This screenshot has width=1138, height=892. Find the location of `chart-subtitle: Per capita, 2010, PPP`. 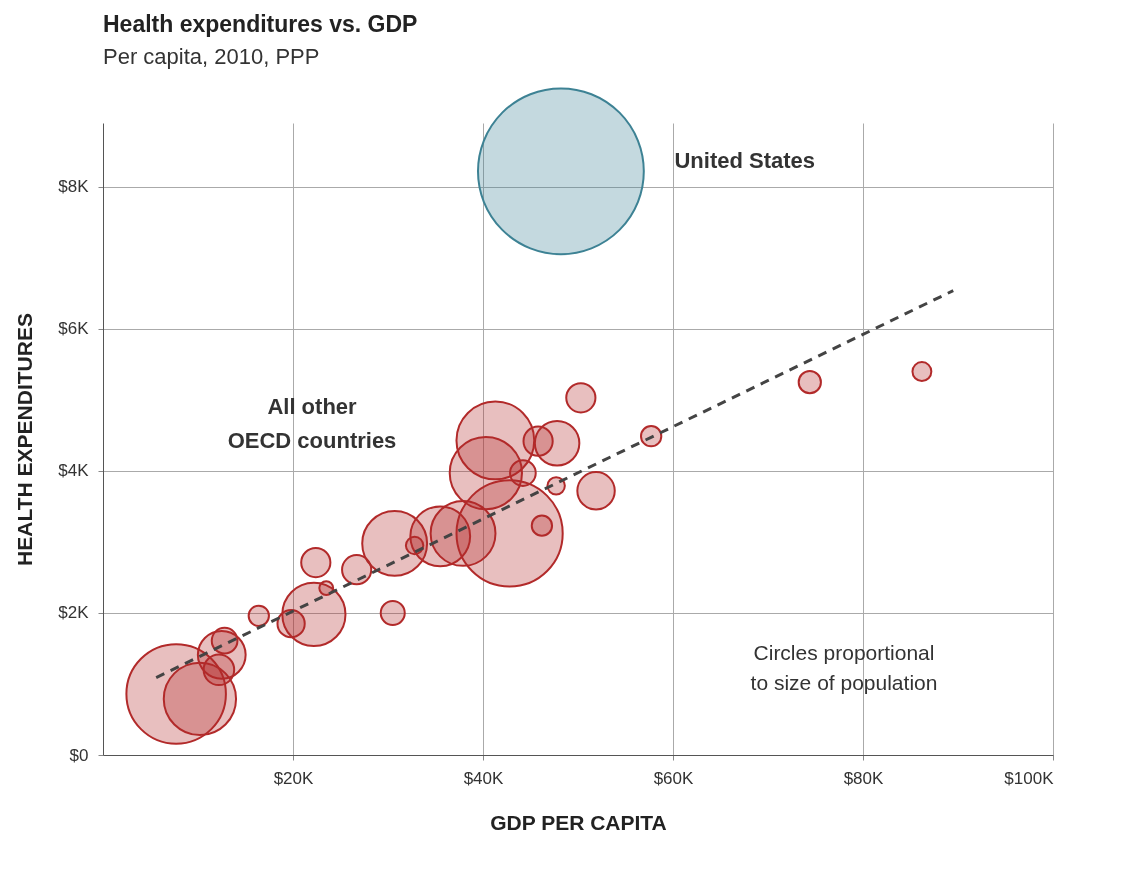

chart-subtitle: Per capita, 2010, PPP is located at coordinates (211, 57).